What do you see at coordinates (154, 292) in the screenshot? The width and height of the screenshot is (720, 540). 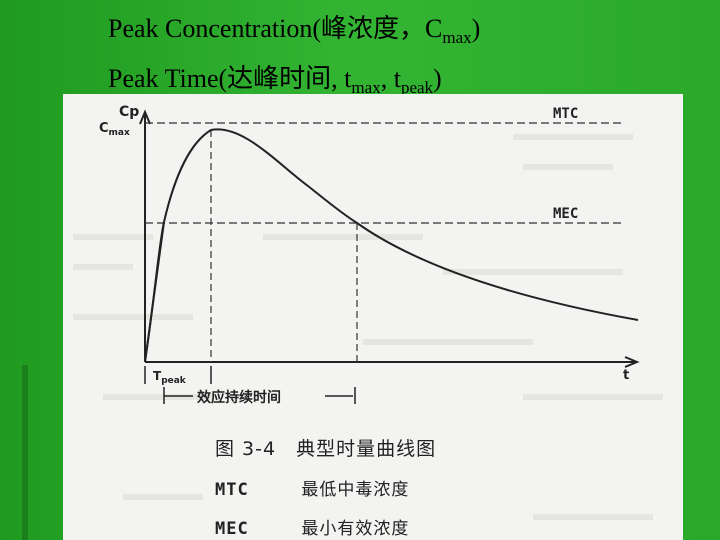 I see `absorption-line` at bounding box center [154, 292].